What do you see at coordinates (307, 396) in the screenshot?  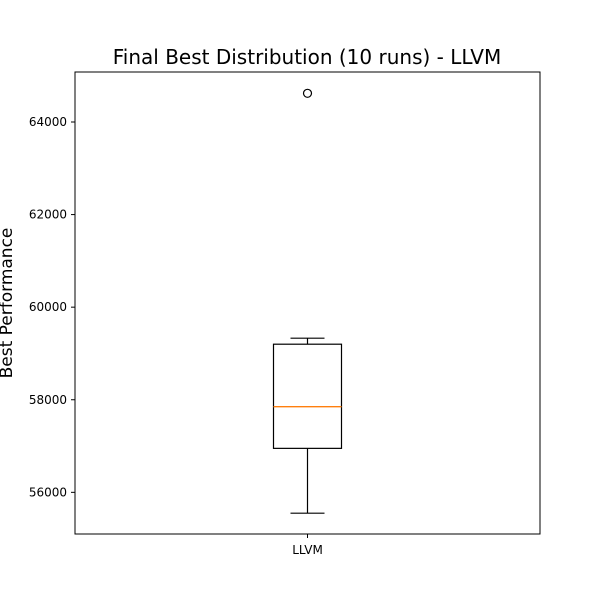 I see `interquartile-box` at bounding box center [307, 396].